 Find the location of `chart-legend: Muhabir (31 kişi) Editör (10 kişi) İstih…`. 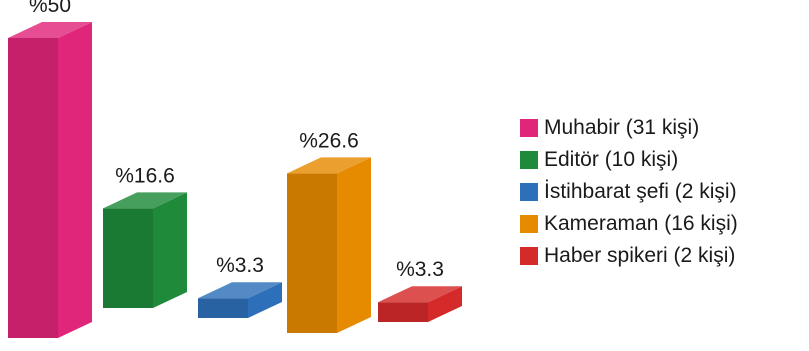

chart-legend: Muhabir (31 kişi) Editör (10 kişi) İstih… is located at coordinates (629, 192).